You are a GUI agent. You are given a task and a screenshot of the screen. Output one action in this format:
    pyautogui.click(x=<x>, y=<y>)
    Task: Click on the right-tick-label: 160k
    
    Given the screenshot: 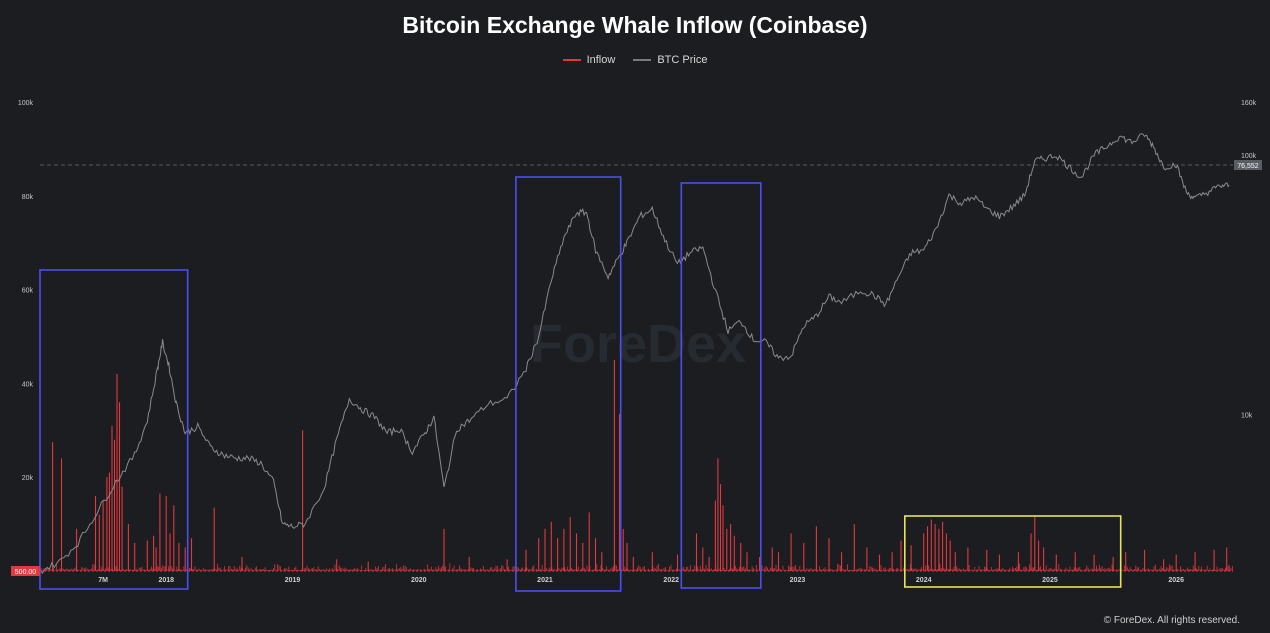 What is the action you would take?
    pyautogui.click(x=1249, y=103)
    